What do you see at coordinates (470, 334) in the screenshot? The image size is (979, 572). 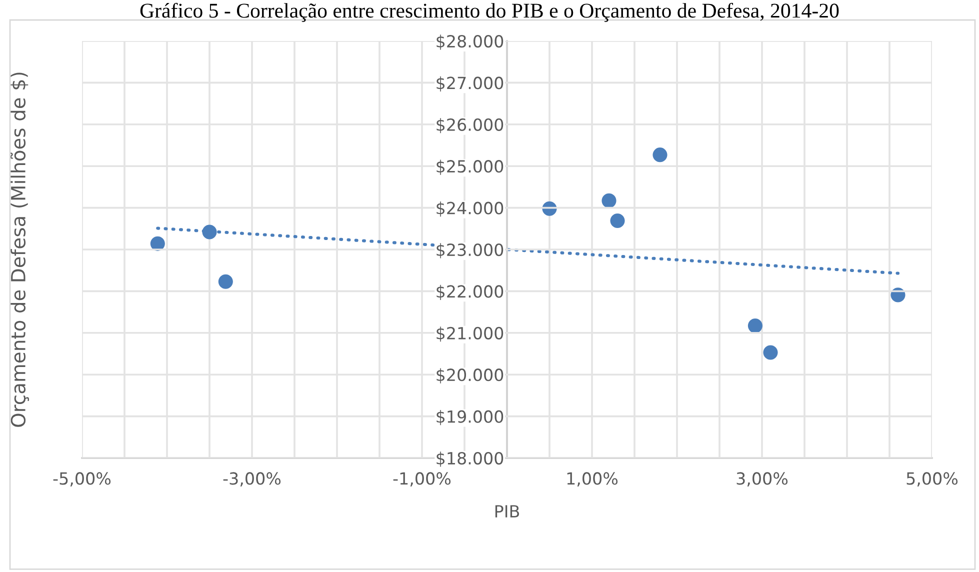 I see `y-tick-label: $21.000` at bounding box center [470, 334].